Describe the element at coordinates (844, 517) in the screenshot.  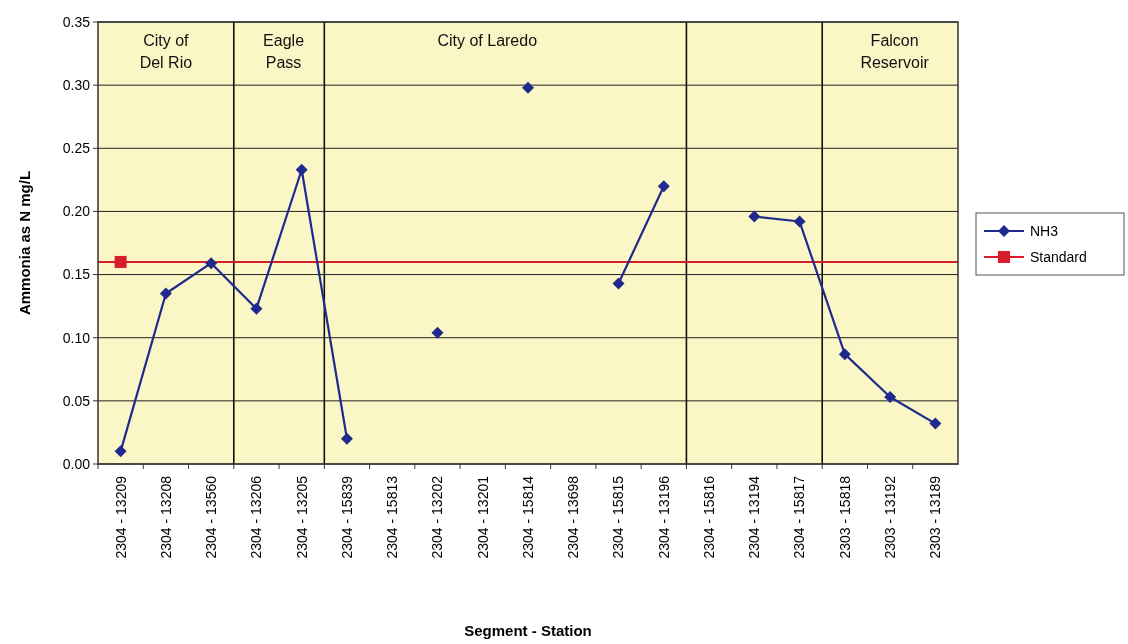
I see `x-tick-label: 2303 - 15818` at that location.